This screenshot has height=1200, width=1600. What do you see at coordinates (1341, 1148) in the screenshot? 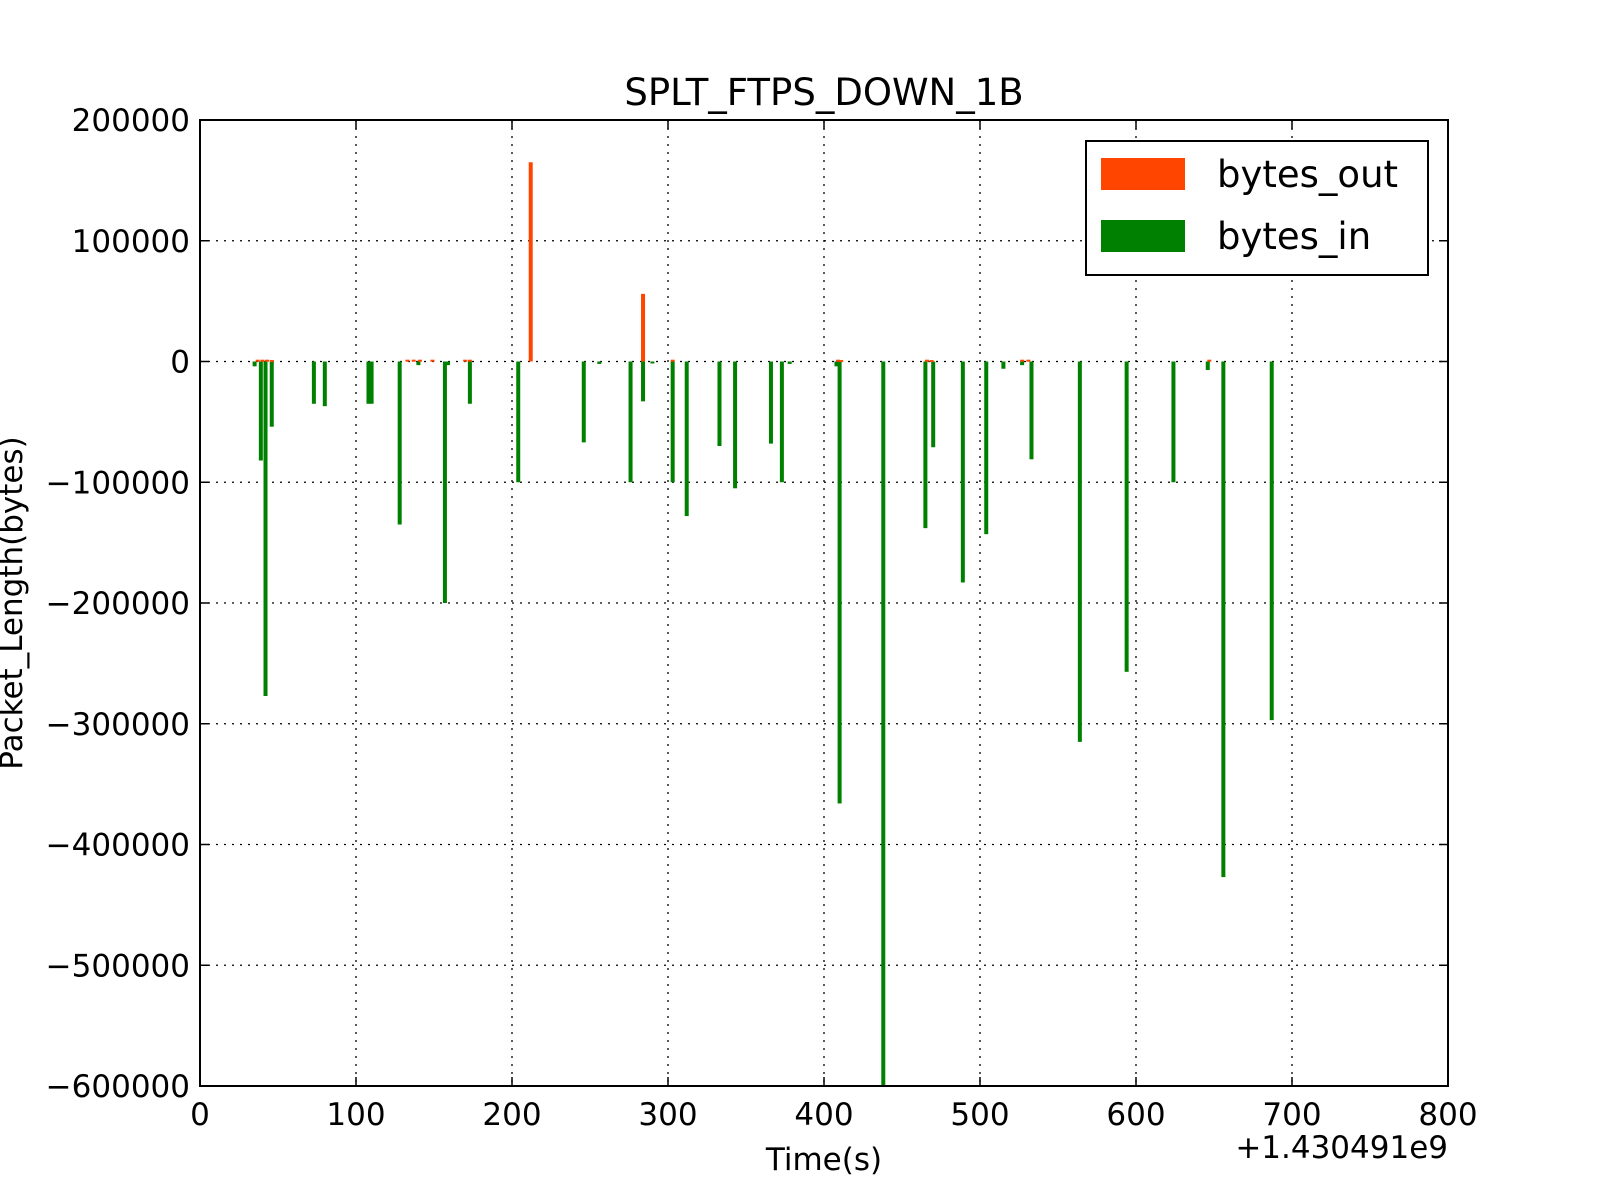
I see `x-axis-offset-label: +1.430491e9` at bounding box center [1341, 1148].